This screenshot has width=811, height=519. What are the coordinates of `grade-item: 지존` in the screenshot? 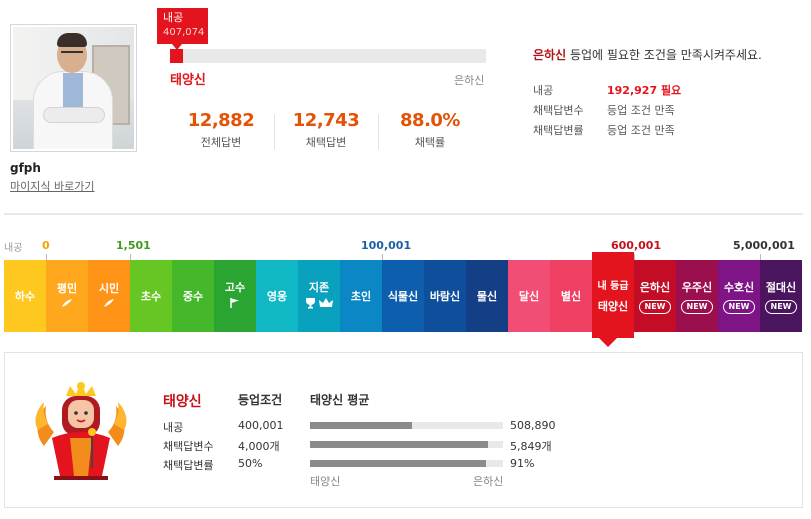 It's located at (319, 296).